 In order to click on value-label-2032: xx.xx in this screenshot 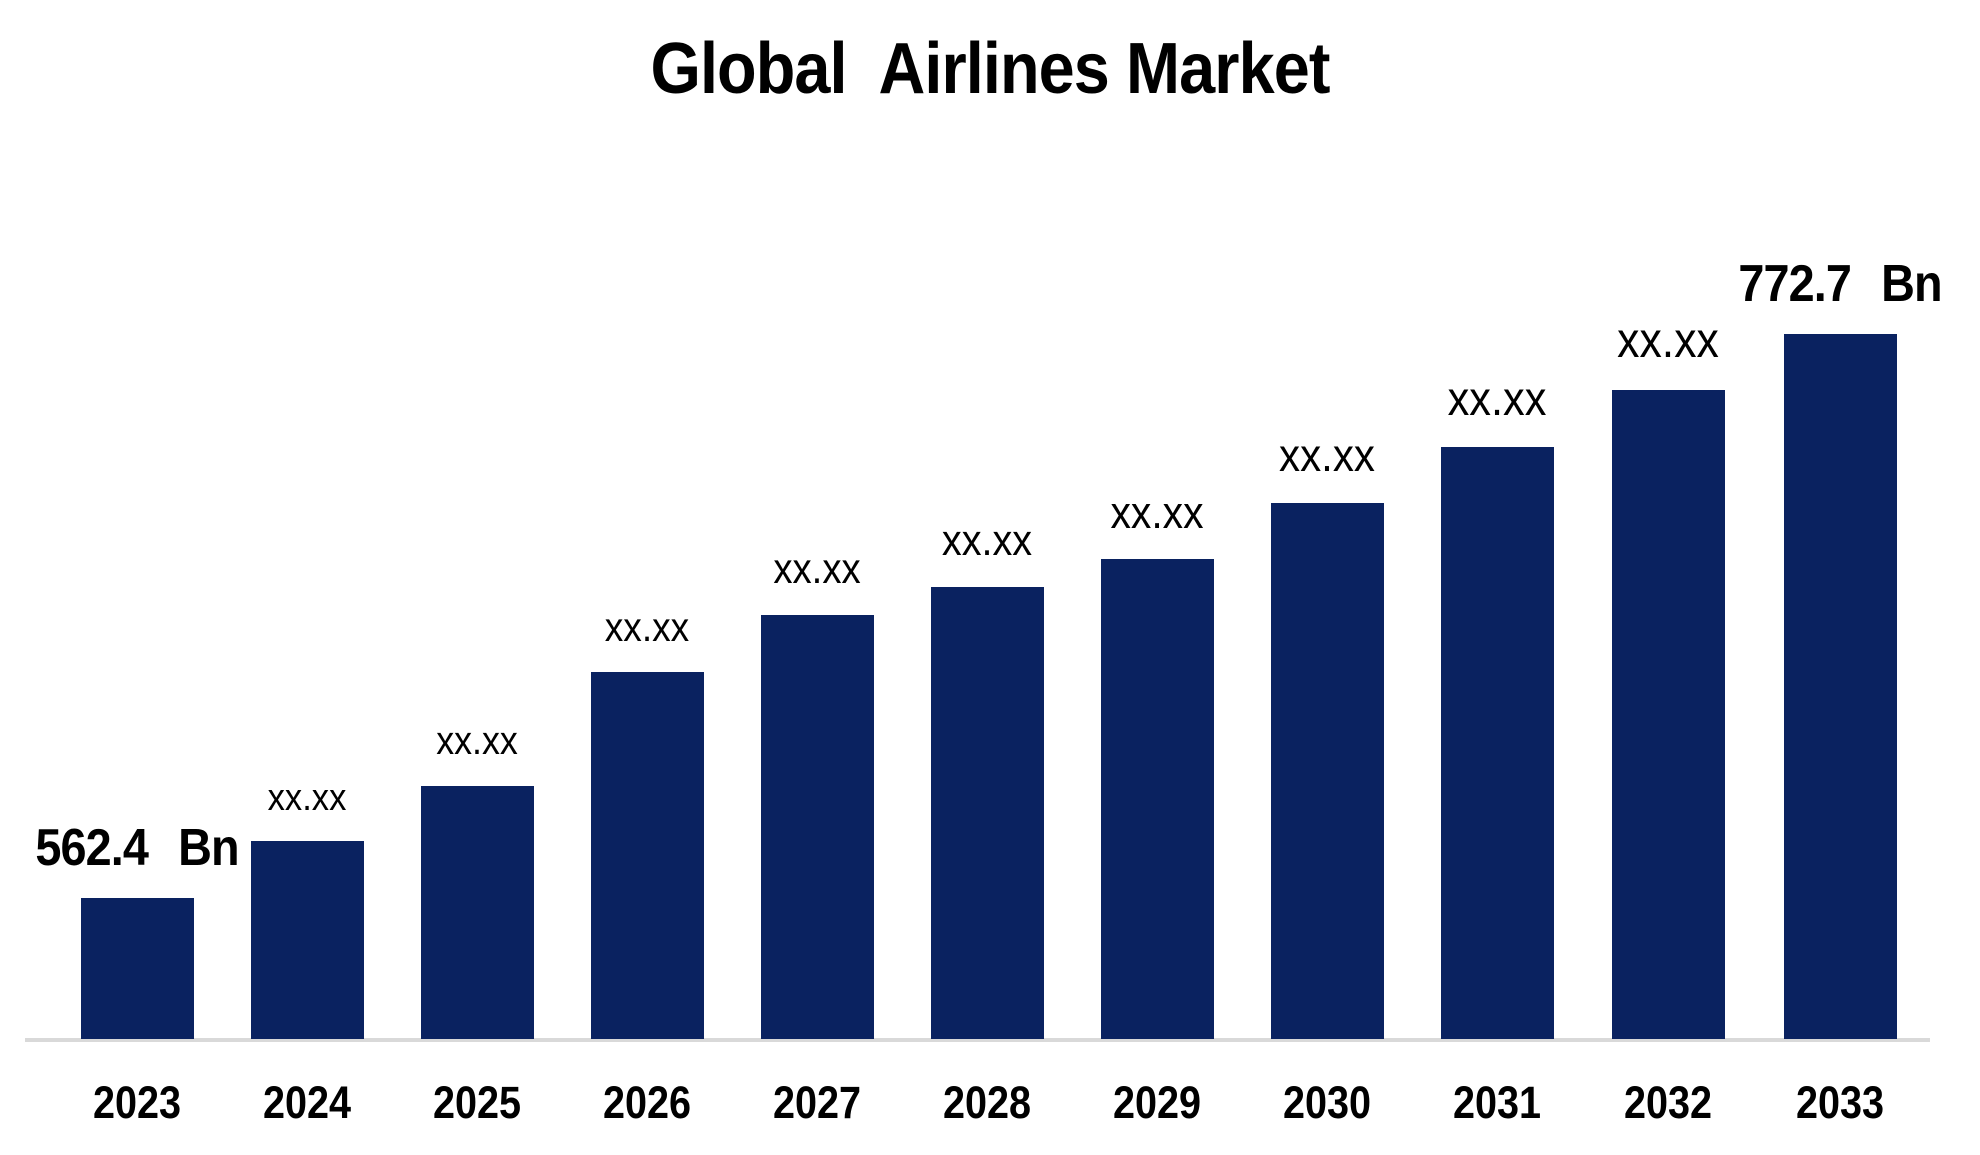, I will do `click(1668, 340)`.